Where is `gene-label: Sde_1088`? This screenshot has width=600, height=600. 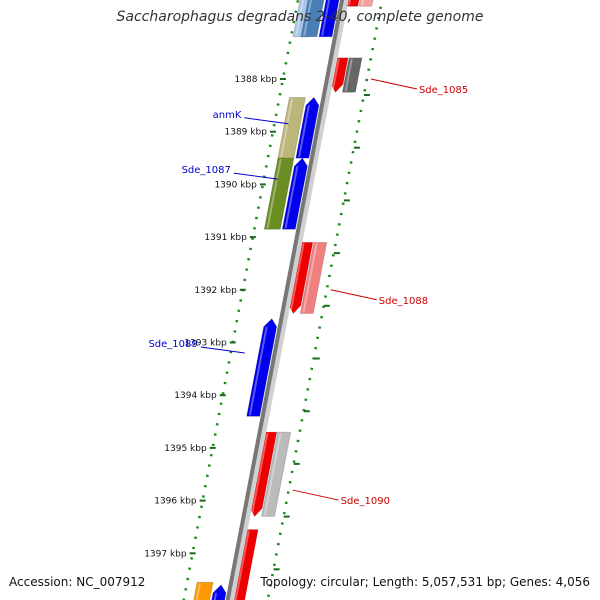 gene-label: Sde_1088 is located at coordinates (403, 301).